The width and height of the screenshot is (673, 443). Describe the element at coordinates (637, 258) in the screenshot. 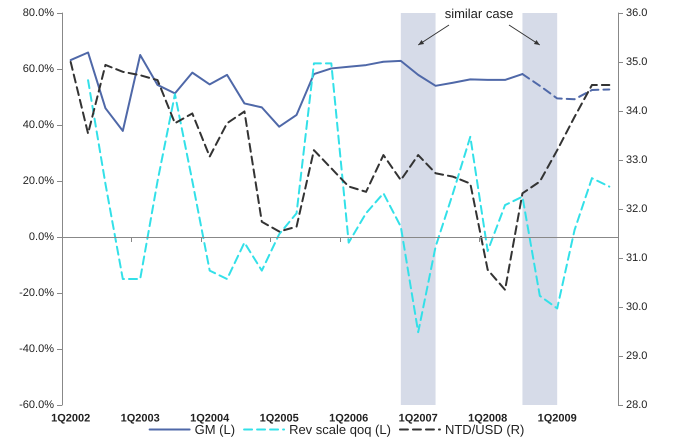

I see `y2-tick-label: 31.0` at that location.